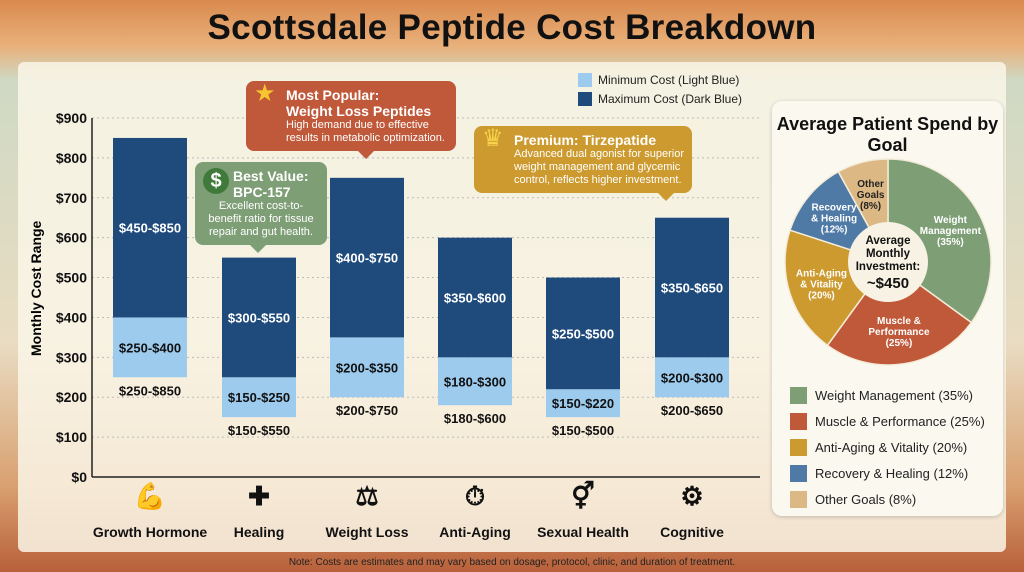 The height and width of the screenshot is (572, 1024). I want to click on range-label: $250-$850, so click(150, 390).